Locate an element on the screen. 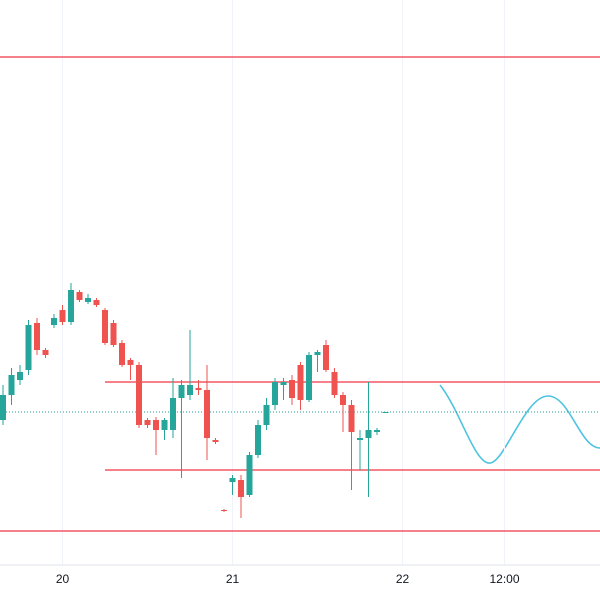 This screenshot has height=600, width=600. x-tick-label: 22 is located at coordinates (403, 579).